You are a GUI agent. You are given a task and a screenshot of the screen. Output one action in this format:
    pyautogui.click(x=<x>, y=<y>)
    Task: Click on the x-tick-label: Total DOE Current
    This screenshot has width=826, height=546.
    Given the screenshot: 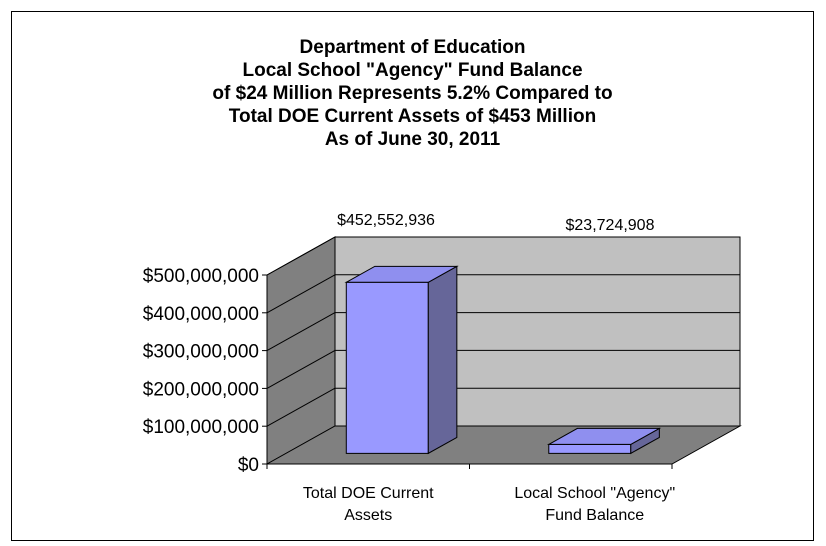 What is the action you would take?
    pyautogui.click(x=368, y=493)
    